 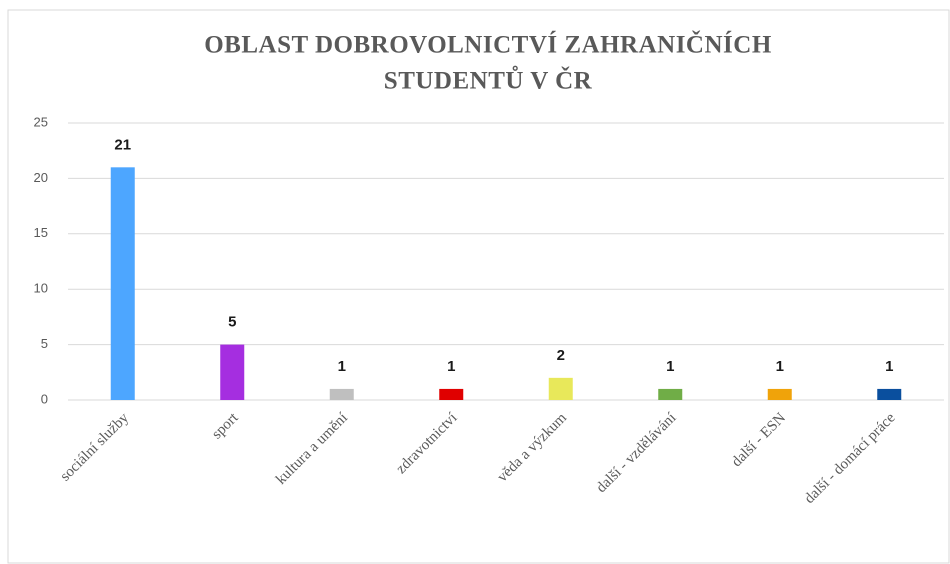 I want to click on value-label: 2, so click(x=561, y=355).